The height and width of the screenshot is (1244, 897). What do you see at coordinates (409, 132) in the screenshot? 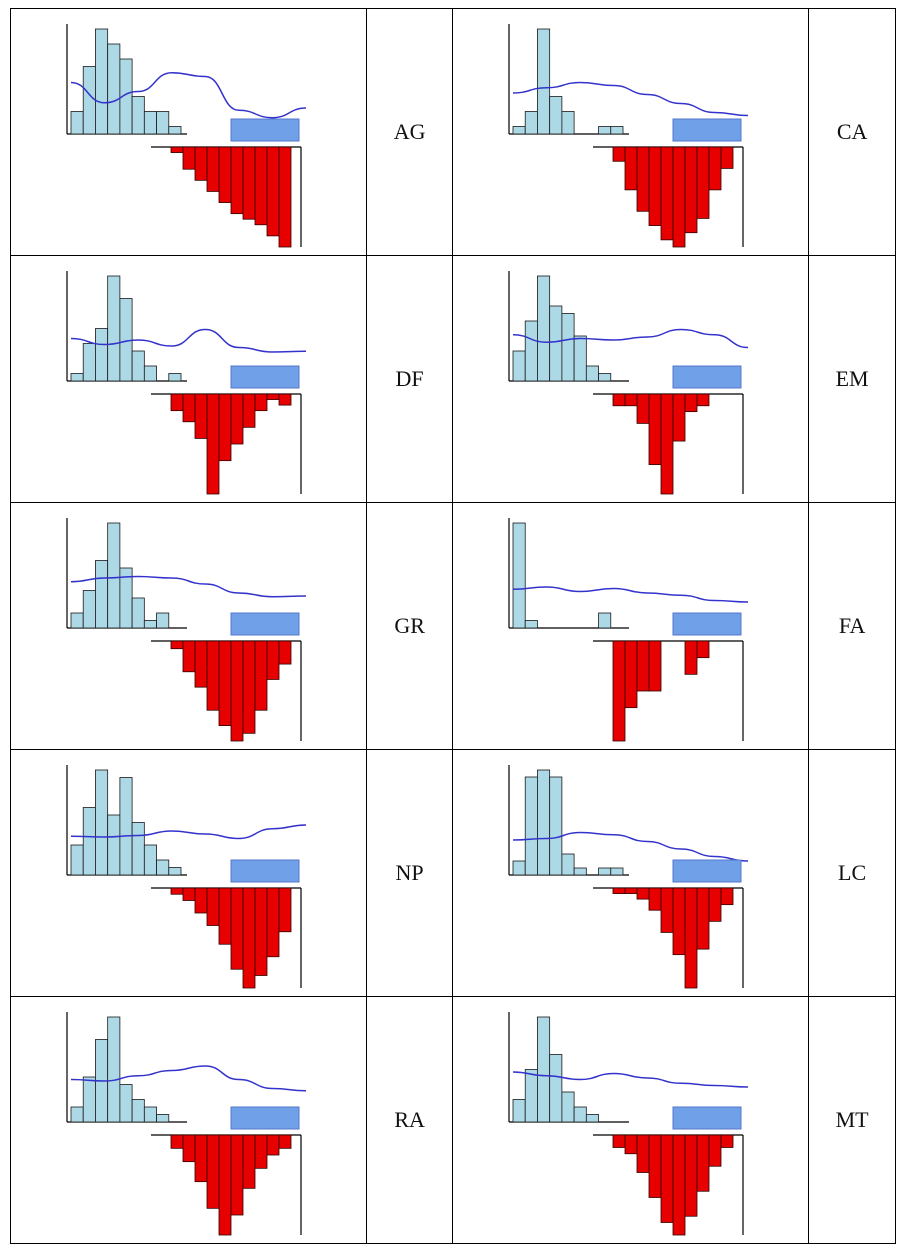
I see `cell-label: AG` at bounding box center [409, 132].